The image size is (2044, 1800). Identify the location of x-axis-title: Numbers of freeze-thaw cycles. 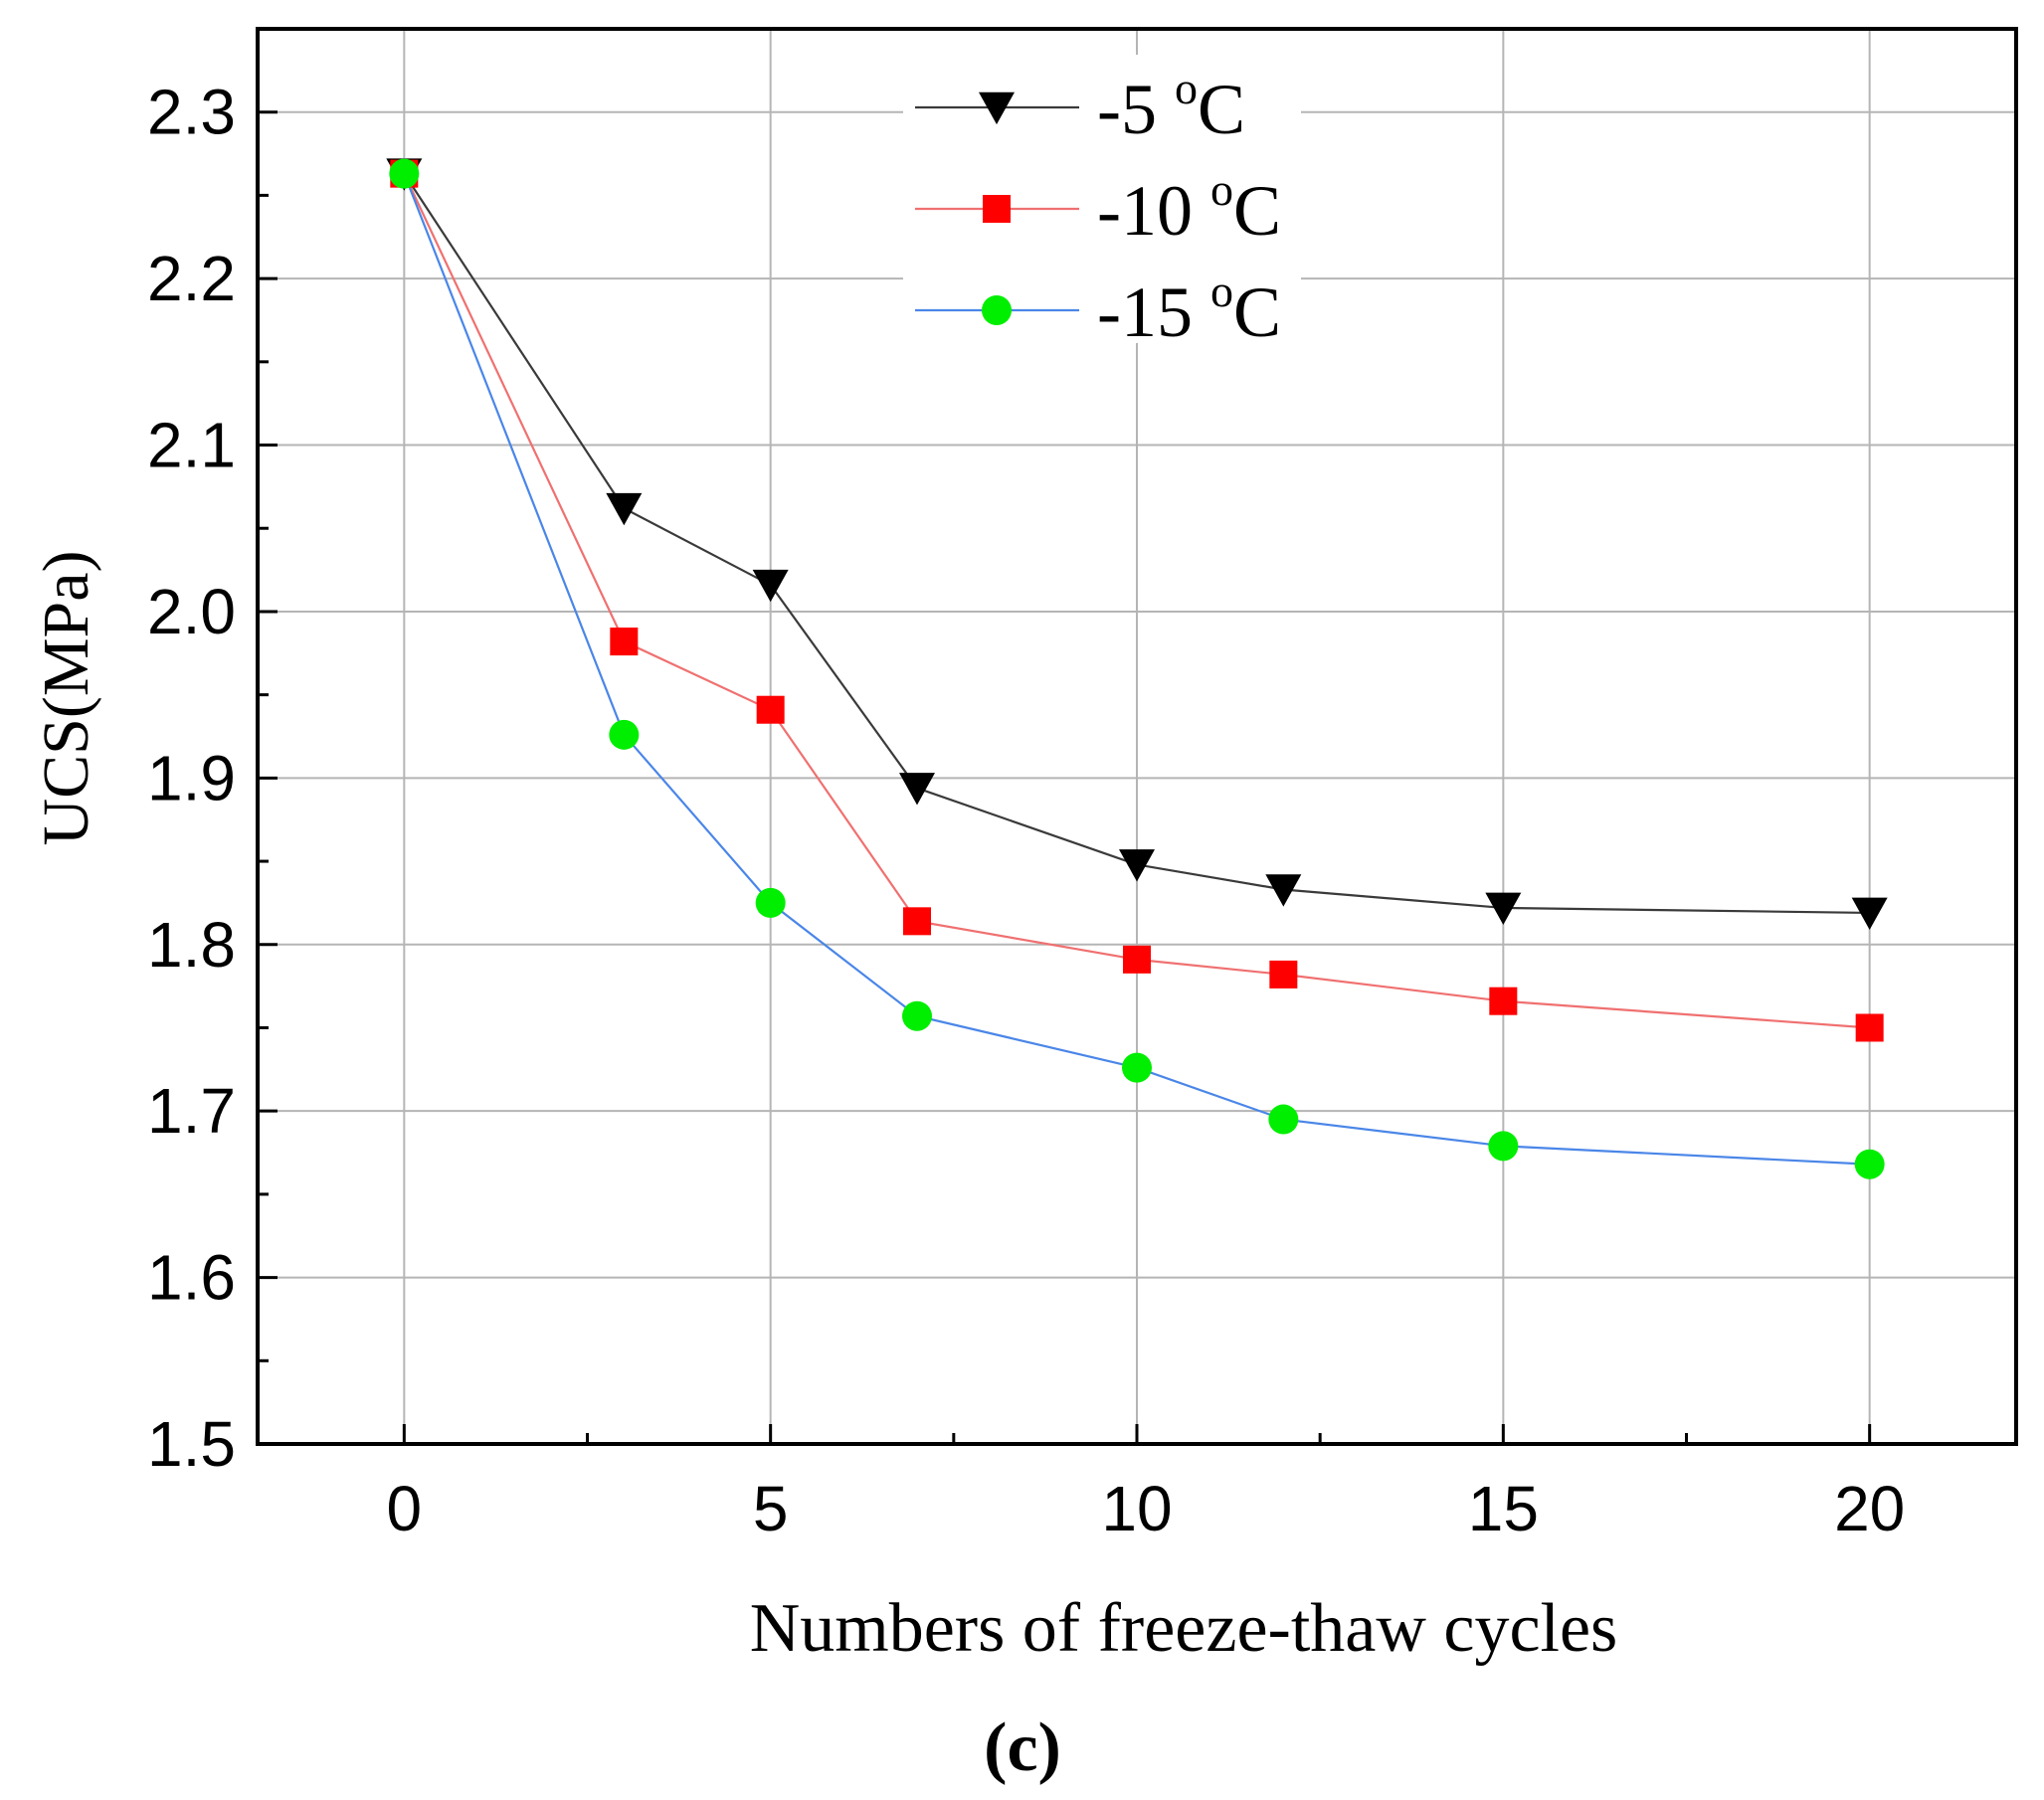
(1184, 1628).